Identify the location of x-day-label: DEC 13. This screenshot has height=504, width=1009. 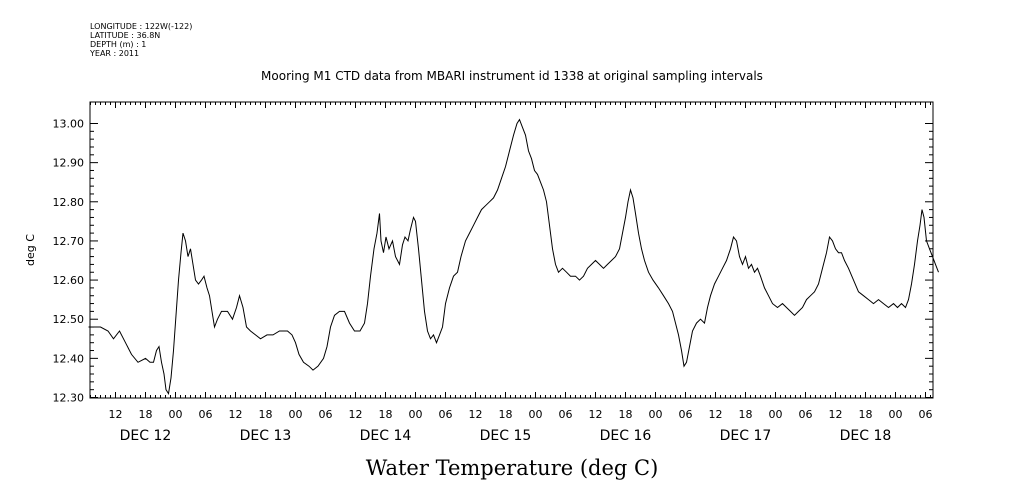
(266, 436).